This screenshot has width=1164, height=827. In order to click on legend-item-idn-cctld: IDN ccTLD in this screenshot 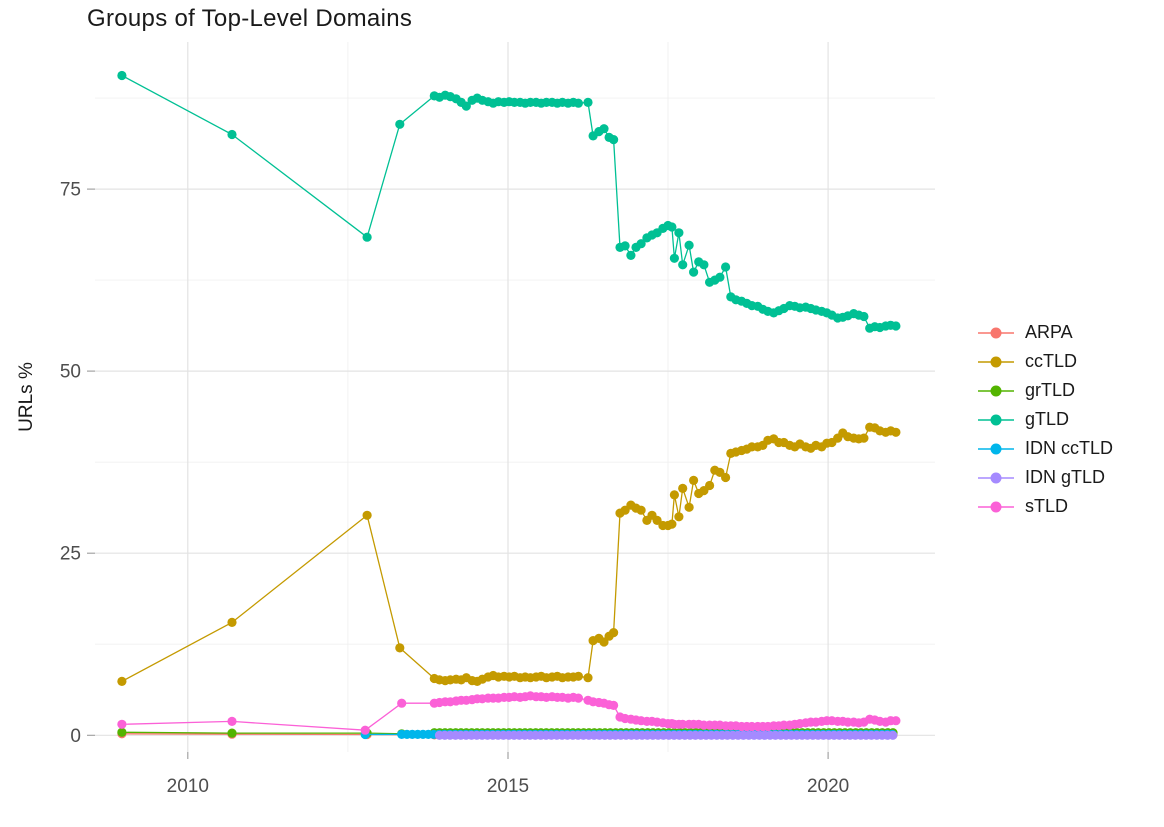, I will do `click(1044, 448)`.